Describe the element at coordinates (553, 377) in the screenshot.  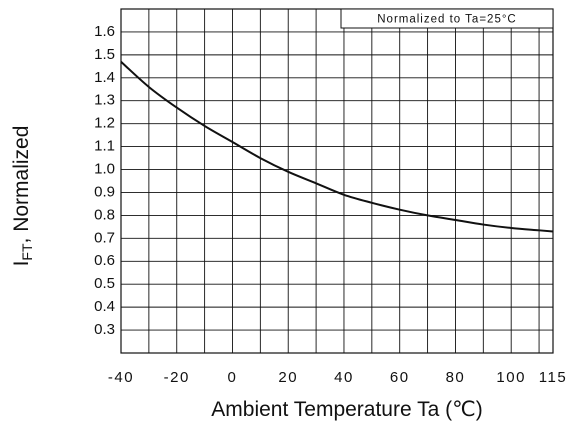
I see `x-tick-label: 115` at that location.